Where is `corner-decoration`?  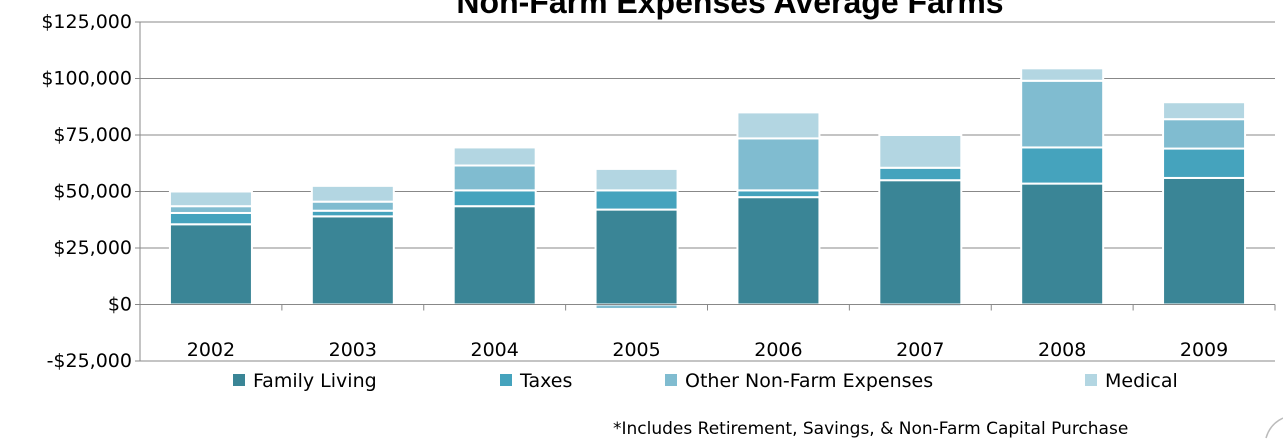 corner-decoration is located at coordinates (1274, 428).